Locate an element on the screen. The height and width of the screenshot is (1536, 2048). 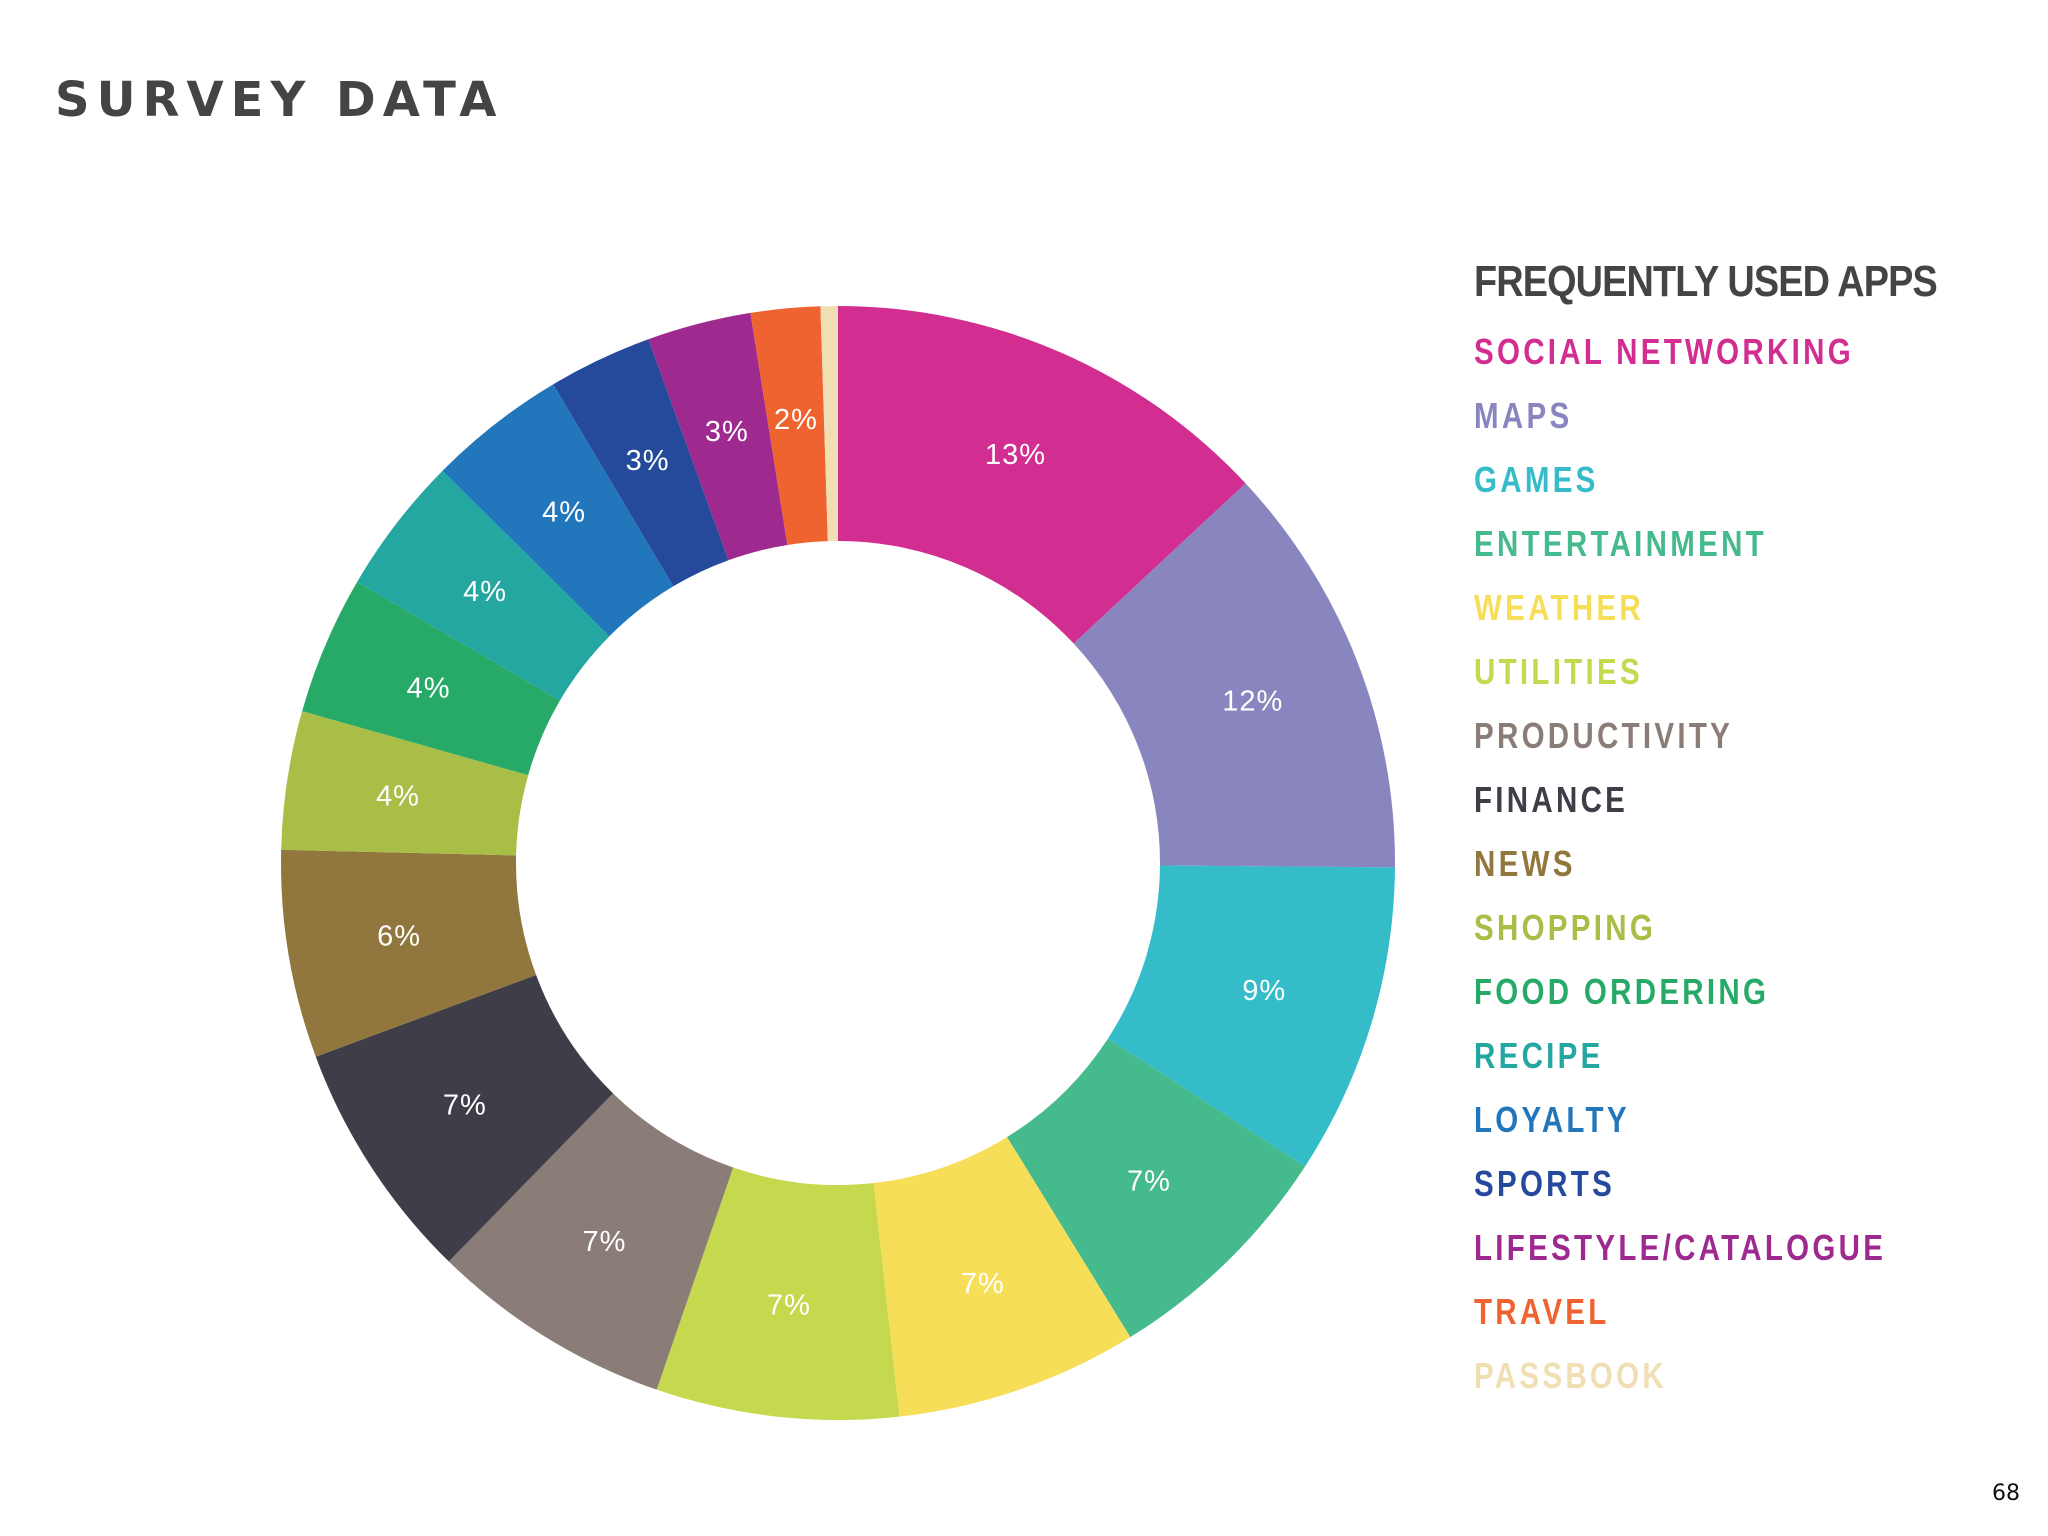
legend-item-games: GAMES is located at coordinates (1536, 479).